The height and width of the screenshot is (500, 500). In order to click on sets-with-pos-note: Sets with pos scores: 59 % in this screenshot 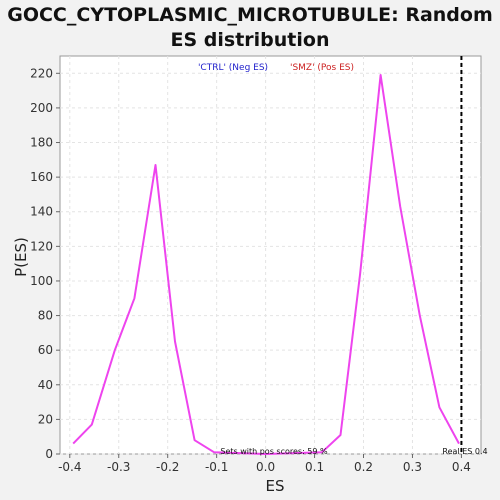, I will do `click(274, 451)`.